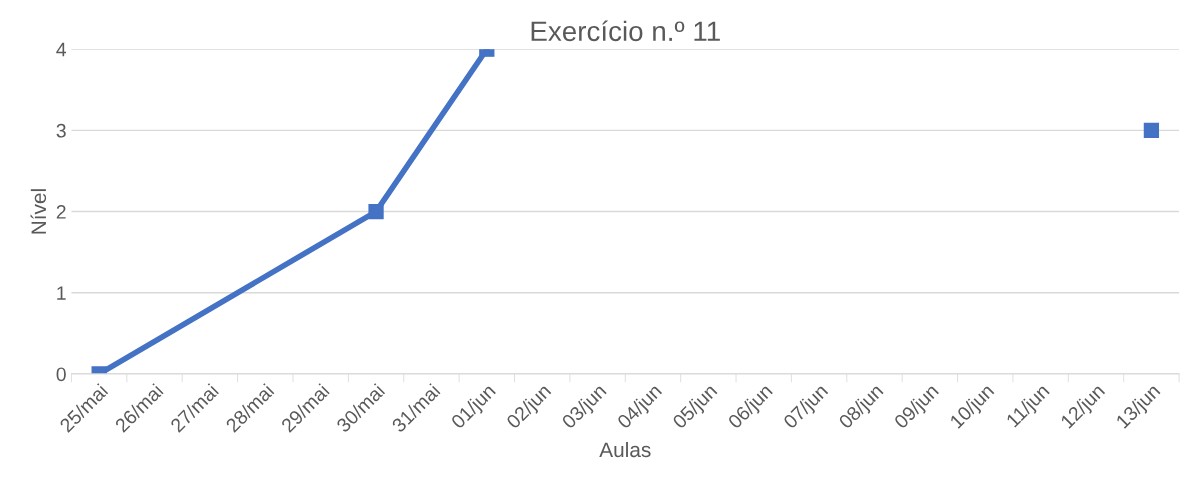 The width and height of the screenshot is (1191, 492). Describe the element at coordinates (61, 130) in the screenshot. I see `y-tick-label: 3` at that location.